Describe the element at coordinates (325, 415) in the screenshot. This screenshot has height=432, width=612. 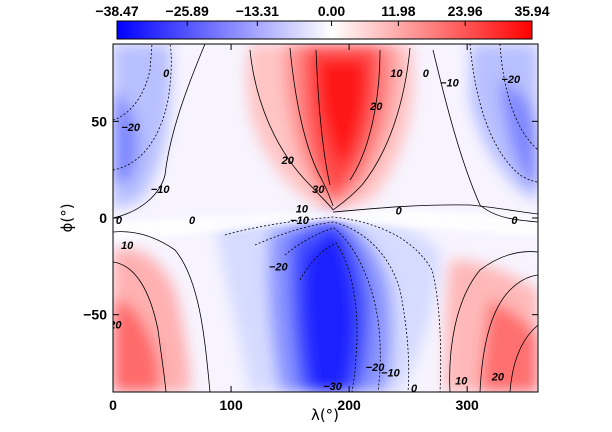
I see `x-axis-title: λ(°)` at that location.